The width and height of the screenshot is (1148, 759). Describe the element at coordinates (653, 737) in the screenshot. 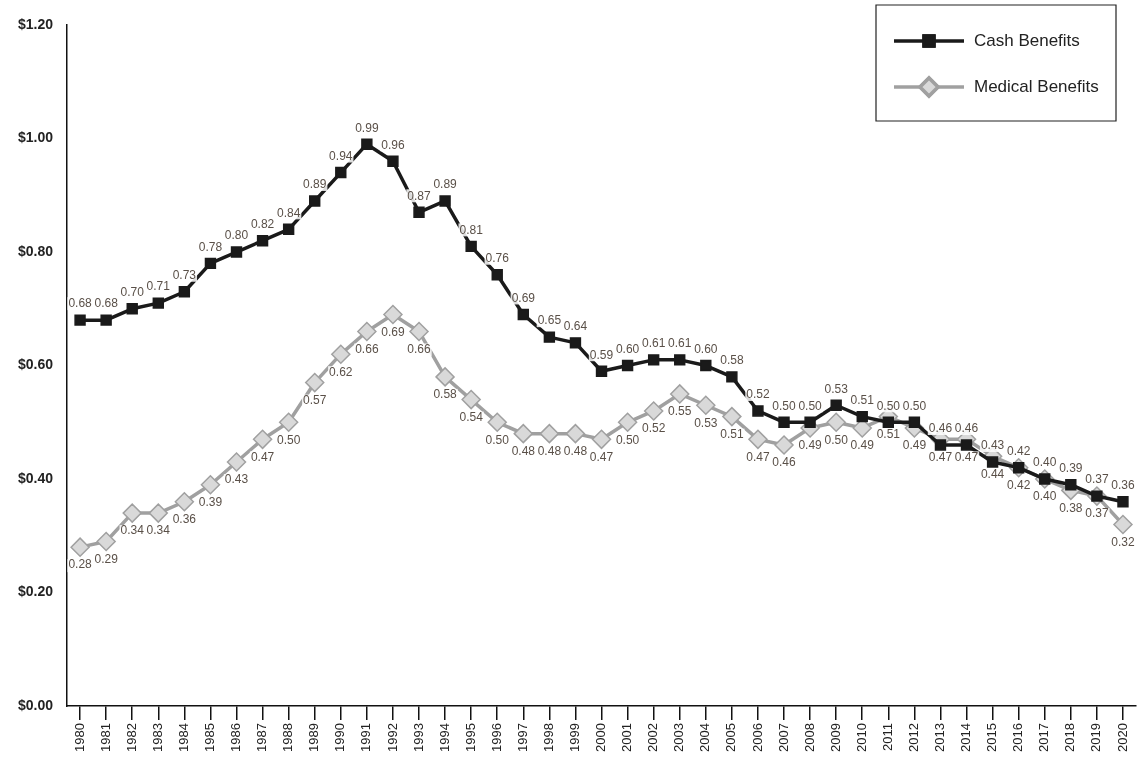

I see `x-tick-label: 2002` at that location.